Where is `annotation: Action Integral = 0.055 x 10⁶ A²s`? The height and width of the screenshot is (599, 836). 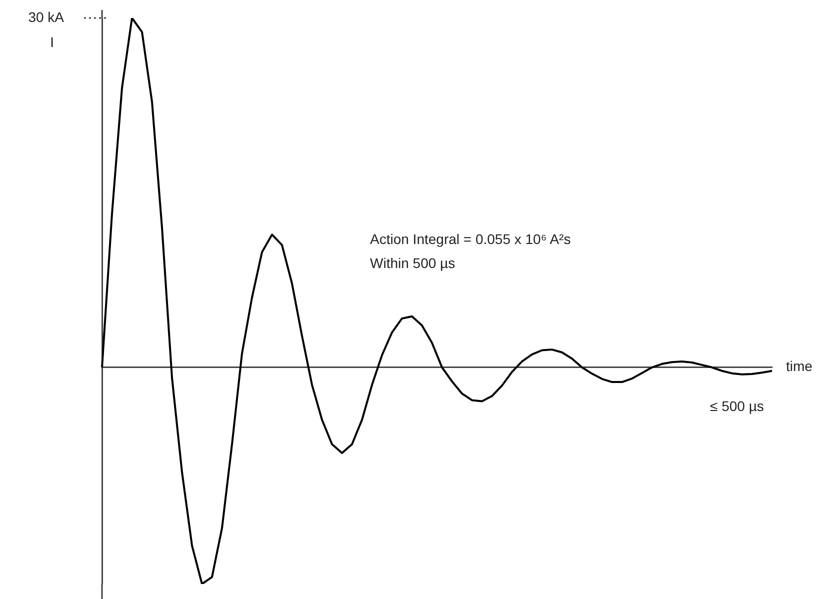 annotation: Action Integral = 0.055 x 10⁶ A²s is located at coordinates (470, 238).